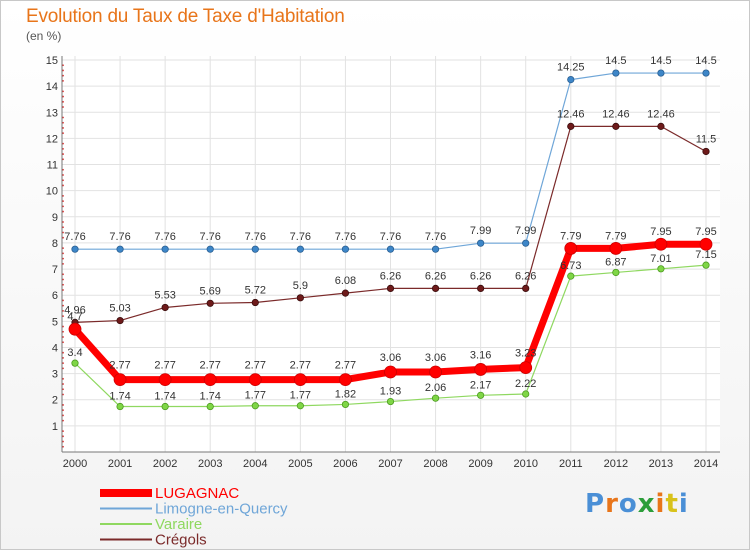  I want to click on x-tick-label: 2010, so click(525, 464).